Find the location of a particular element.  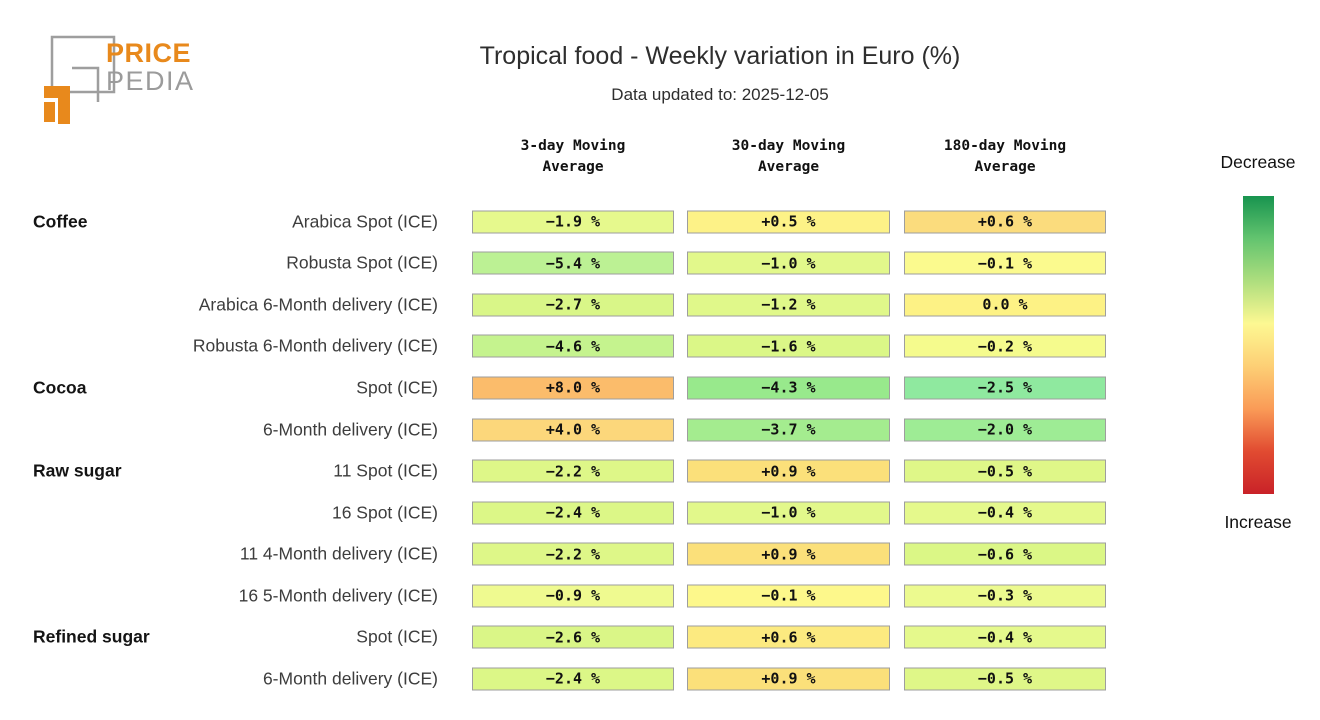

heatmap-cell: −0.2 % is located at coordinates (1005, 346).